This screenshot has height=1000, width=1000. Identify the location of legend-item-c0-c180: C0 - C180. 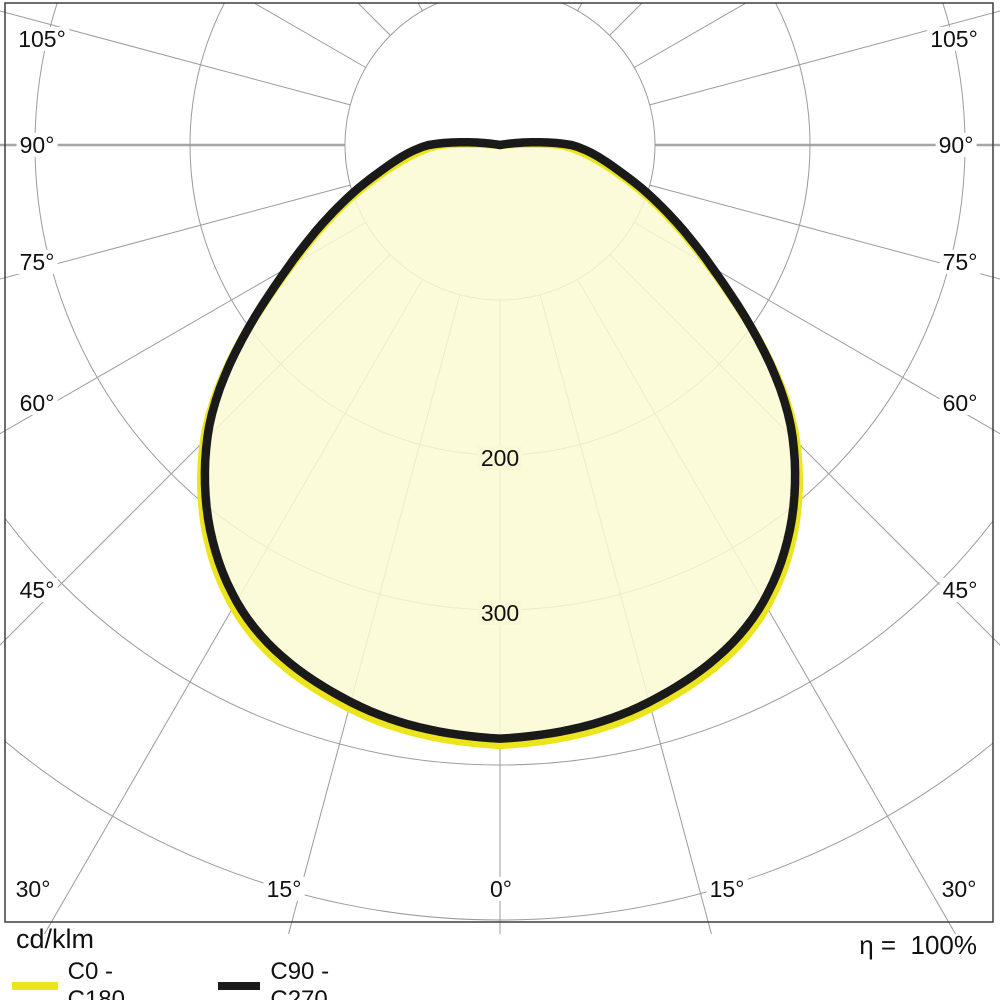
(78, 979).